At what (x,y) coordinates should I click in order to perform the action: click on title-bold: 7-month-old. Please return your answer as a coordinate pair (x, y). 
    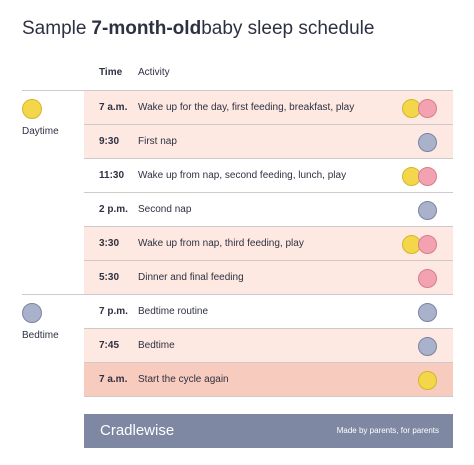
    Looking at the image, I should click on (146, 28).